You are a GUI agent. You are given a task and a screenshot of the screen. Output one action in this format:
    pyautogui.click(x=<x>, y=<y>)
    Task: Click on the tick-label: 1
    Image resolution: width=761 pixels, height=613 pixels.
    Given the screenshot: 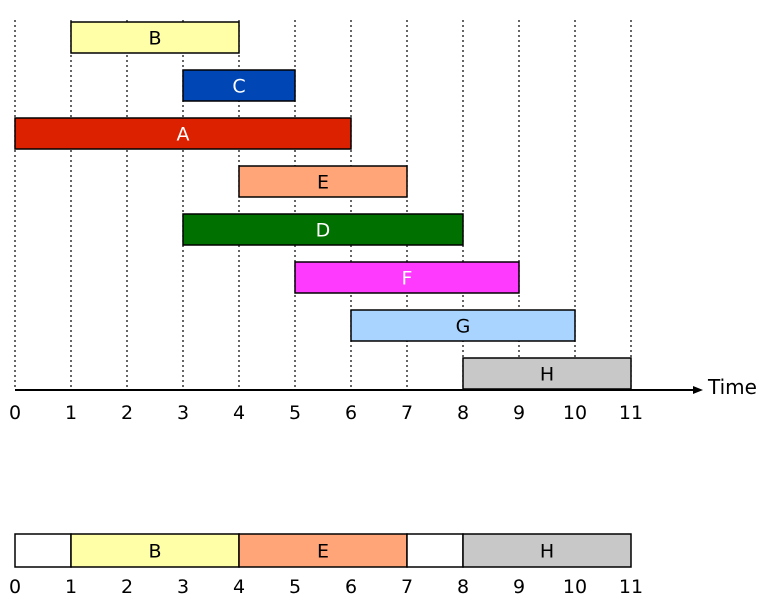 What is the action you would take?
    pyautogui.click(x=71, y=413)
    